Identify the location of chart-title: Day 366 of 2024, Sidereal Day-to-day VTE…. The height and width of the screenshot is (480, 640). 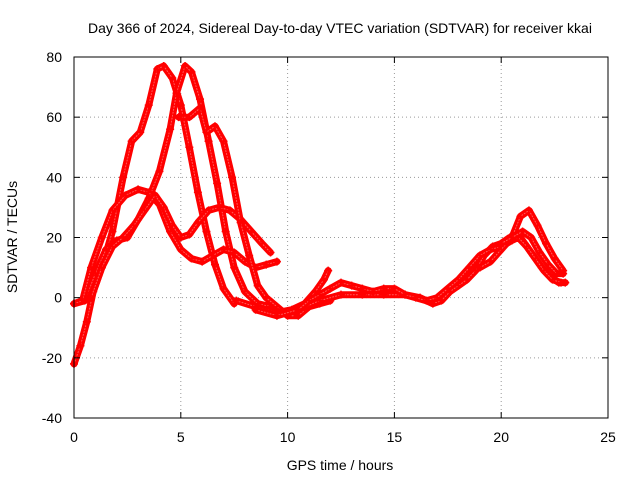
(340, 28).